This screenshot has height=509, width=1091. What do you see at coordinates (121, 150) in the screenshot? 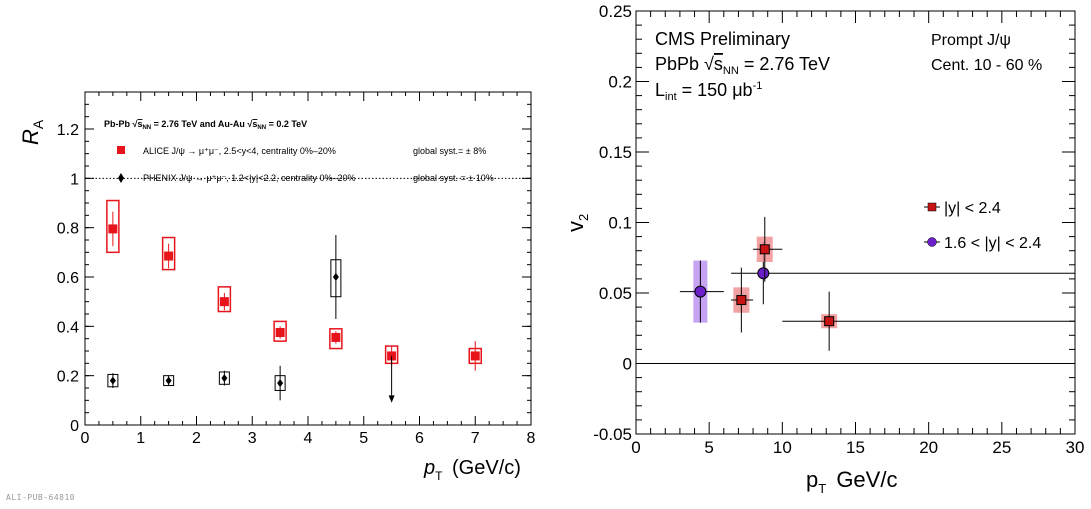
I see `legend-alice-marker` at bounding box center [121, 150].